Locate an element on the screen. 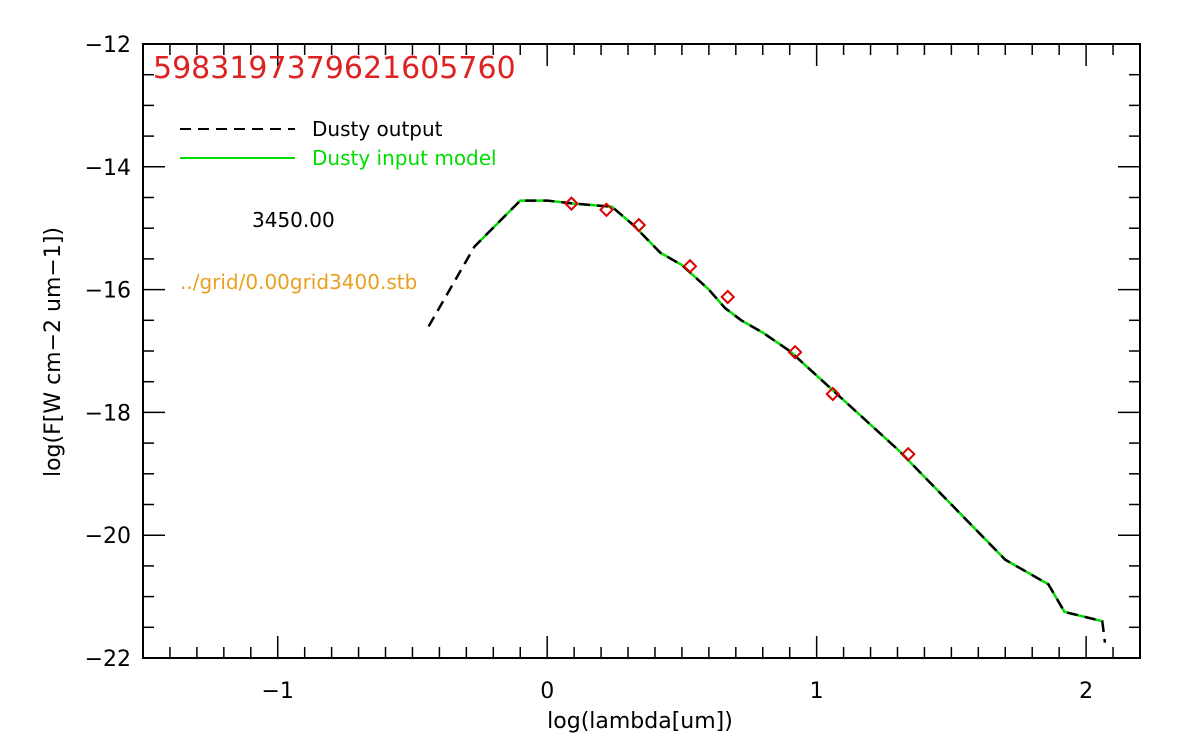  x-tick-label: 1 is located at coordinates (817, 691).